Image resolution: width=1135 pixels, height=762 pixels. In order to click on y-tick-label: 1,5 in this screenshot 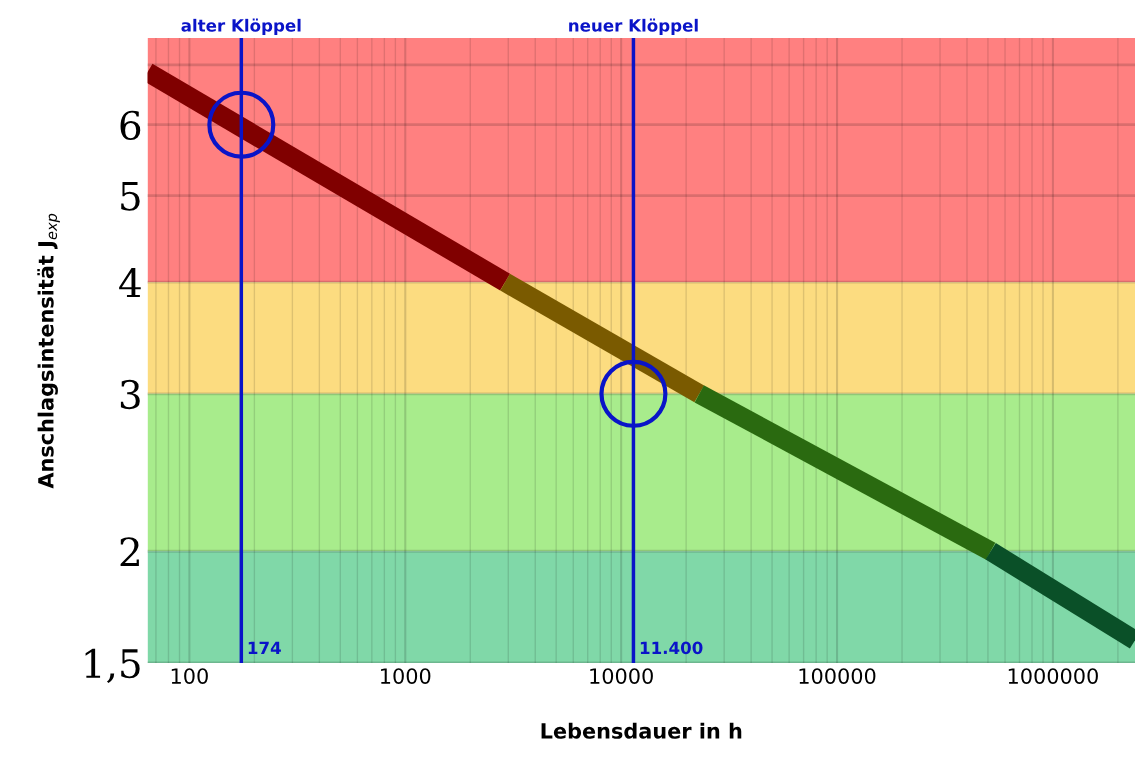, I will do `click(112, 666)`.